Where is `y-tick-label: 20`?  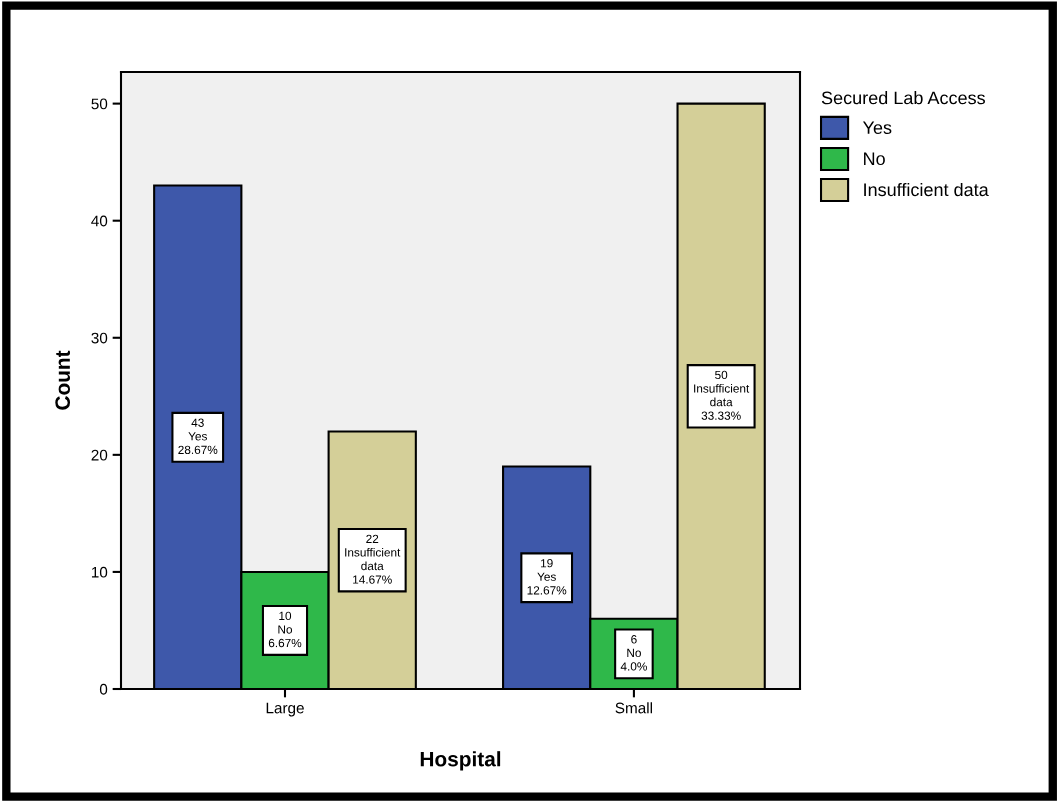 y-tick-label: 20 is located at coordinates (99, 455).